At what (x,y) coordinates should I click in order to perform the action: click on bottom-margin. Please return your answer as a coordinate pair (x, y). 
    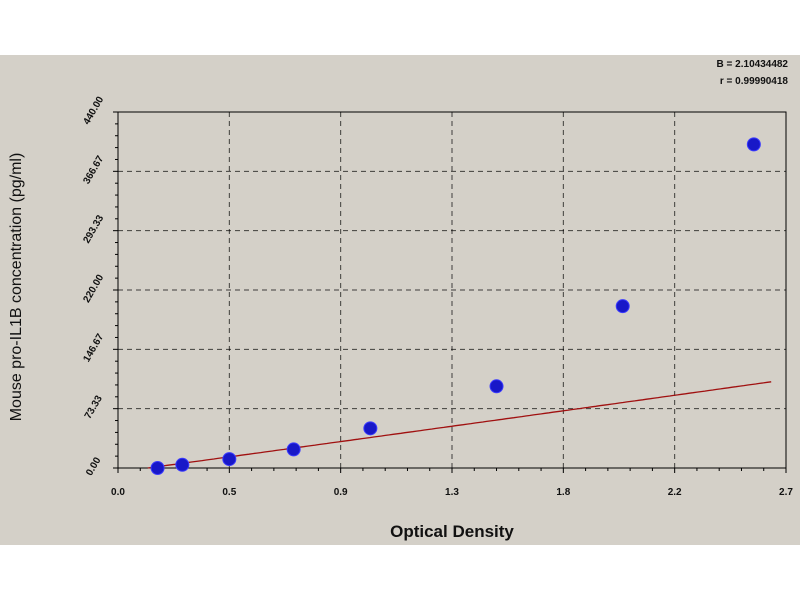
    Looking at the image, I should click on (400, 572).